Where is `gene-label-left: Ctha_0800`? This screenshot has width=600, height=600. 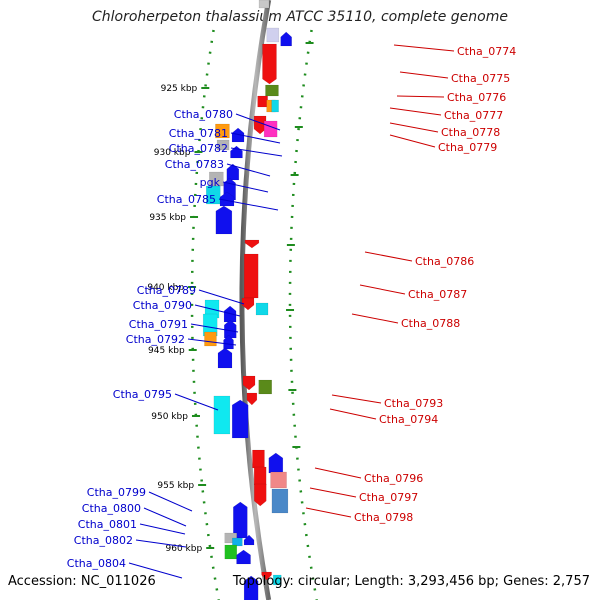 gene-label-left: Ctha_0800 is located at coordinates (111, 508).